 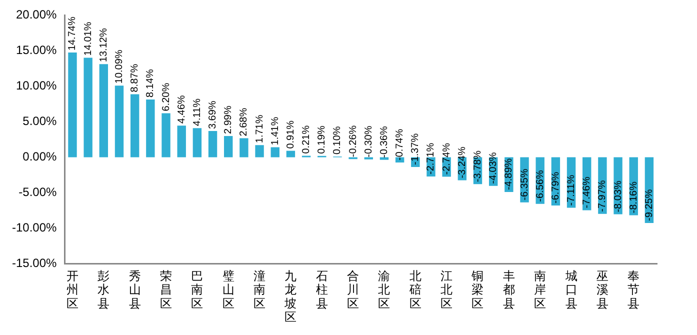 What do you see at coordinates (634, 197) in the screenshot?
I see `data-label: -8.16%` at bounding box center [634, 197].